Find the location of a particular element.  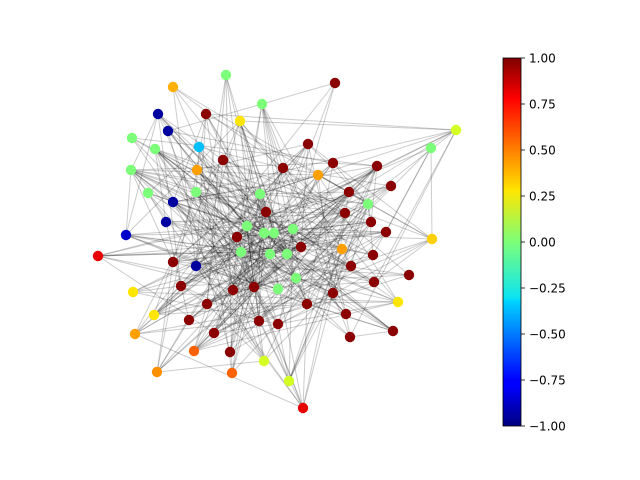

colorbar-tick-label: −0.75 is located at coordinates (547, 381).